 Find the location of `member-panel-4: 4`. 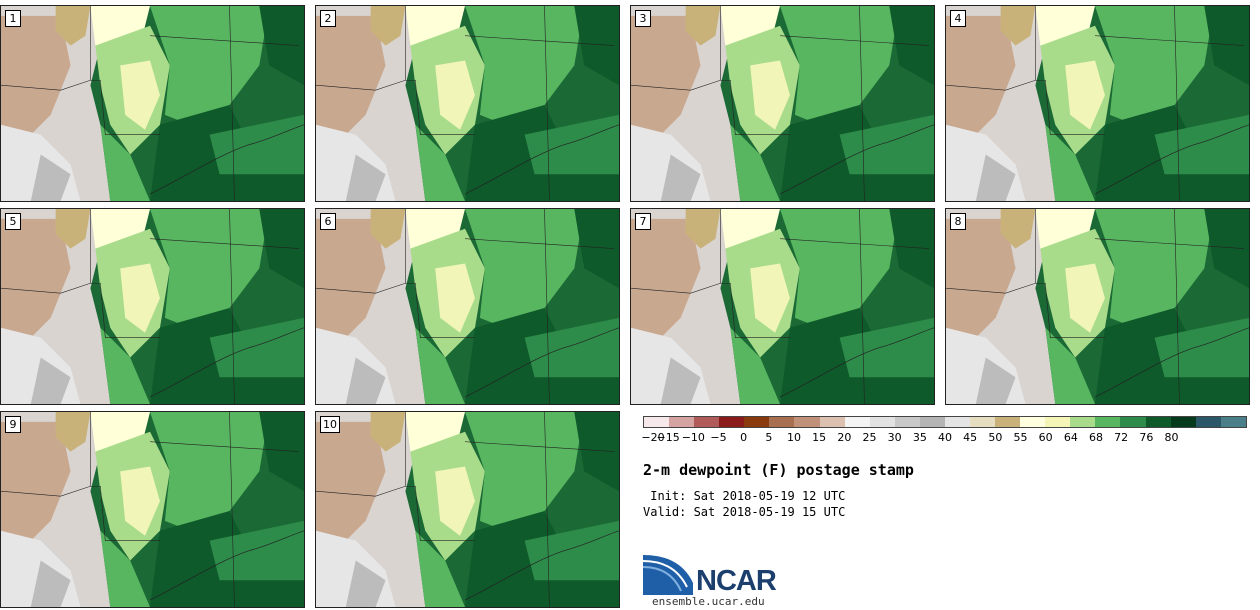

member-panel-4: 4 is located at coordinates (1097, 103).